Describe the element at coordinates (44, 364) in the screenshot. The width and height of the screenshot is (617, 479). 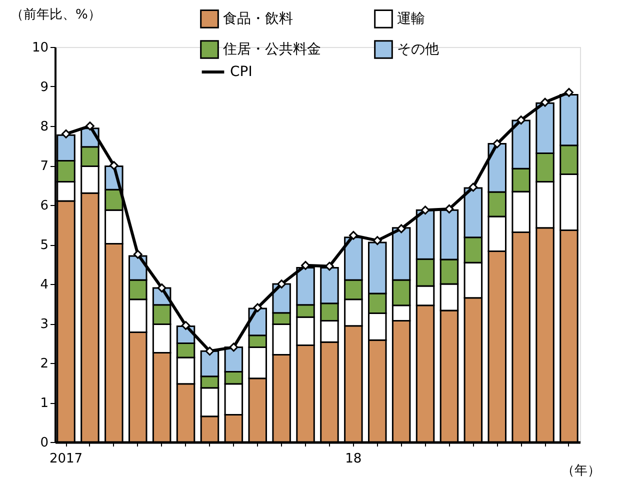
I see `y-tick-label: 2` at that location.